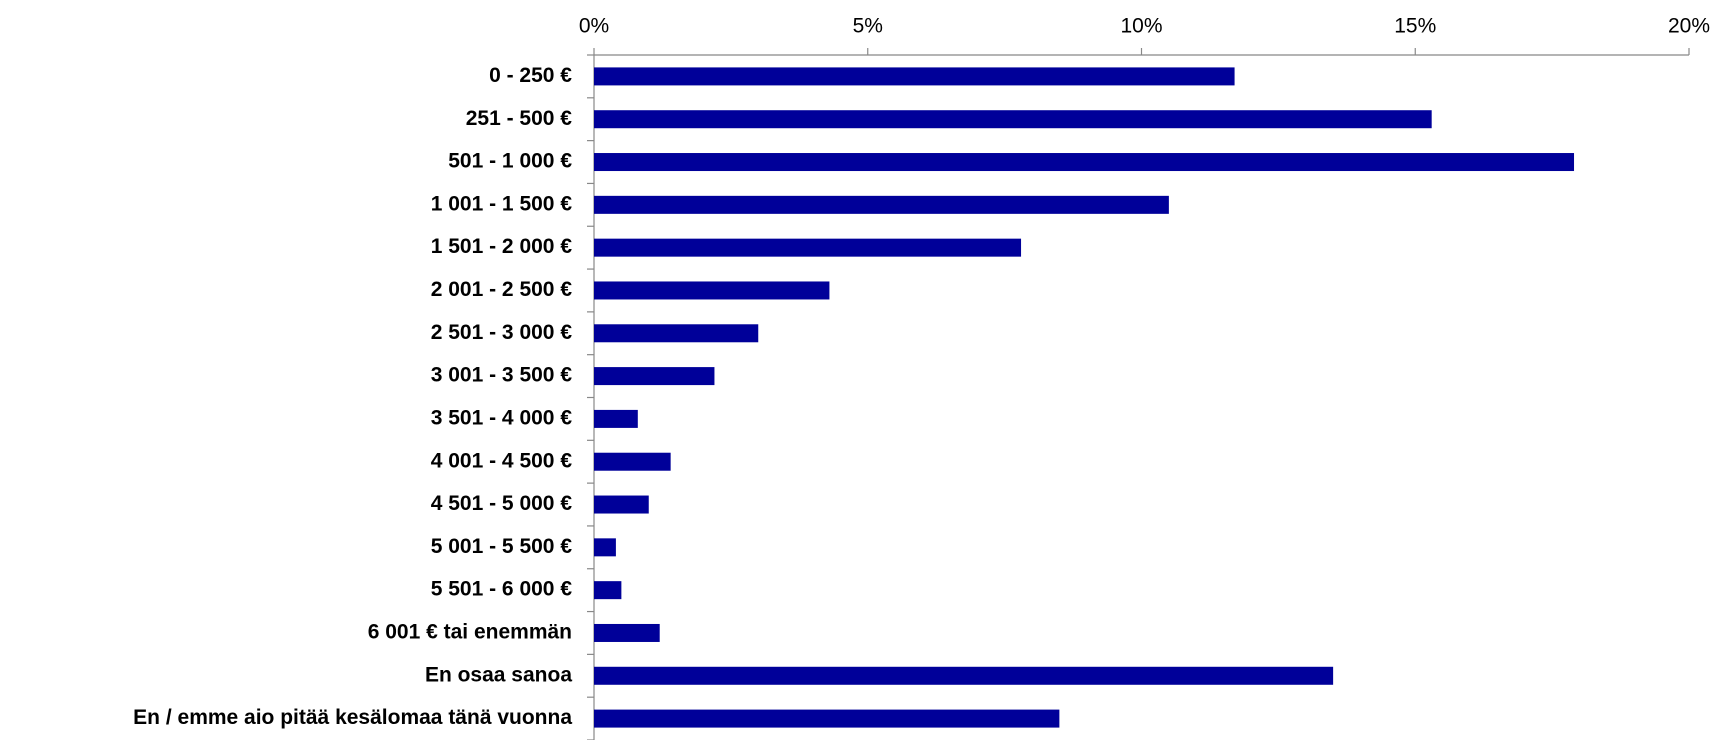  What do you see at coordinates (1141, 26) in the screenshot?
I see `x-tick-label: 10%` at bounding box center [1141, 26].